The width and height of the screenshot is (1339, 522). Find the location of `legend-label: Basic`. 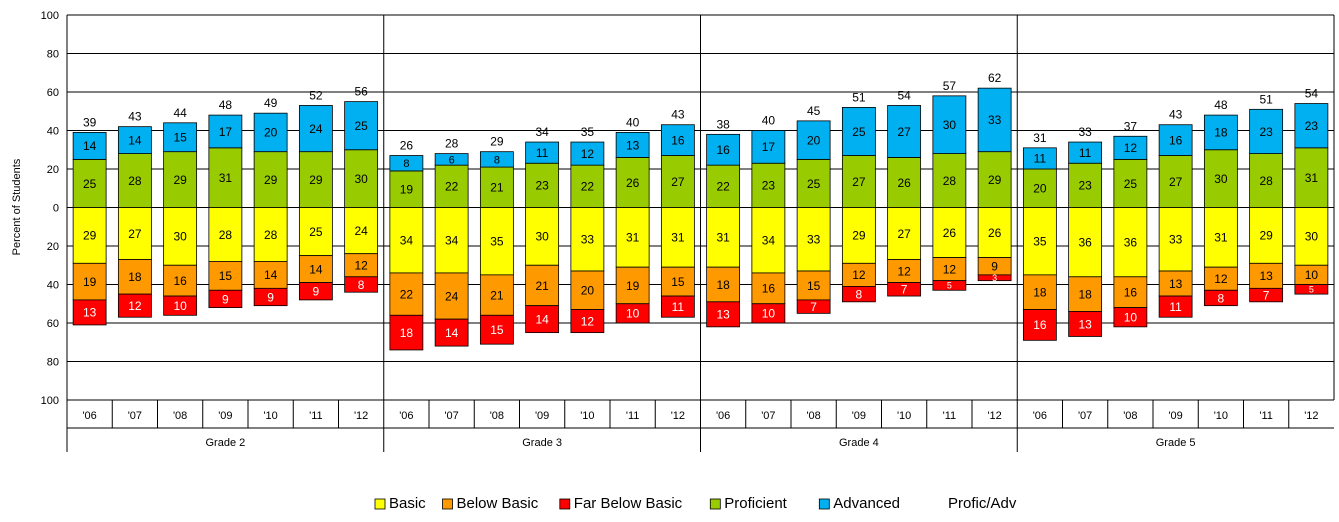

legend-label: Basic is located at coordinates (407, 503).